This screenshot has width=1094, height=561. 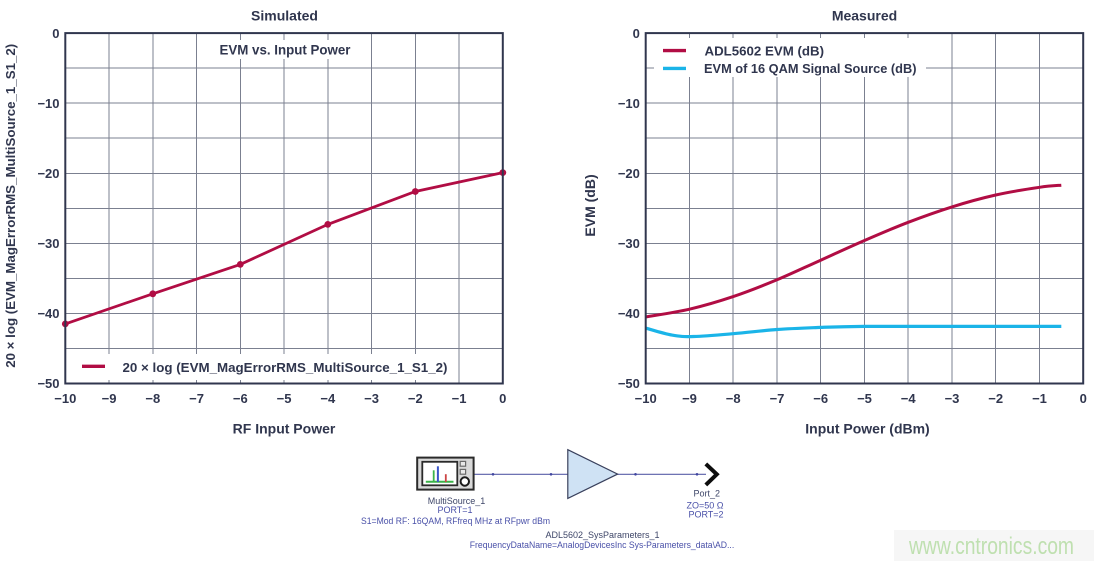 I want to click on svg-text: ADL5602 EVM (dB), so click(x=765, y=50).